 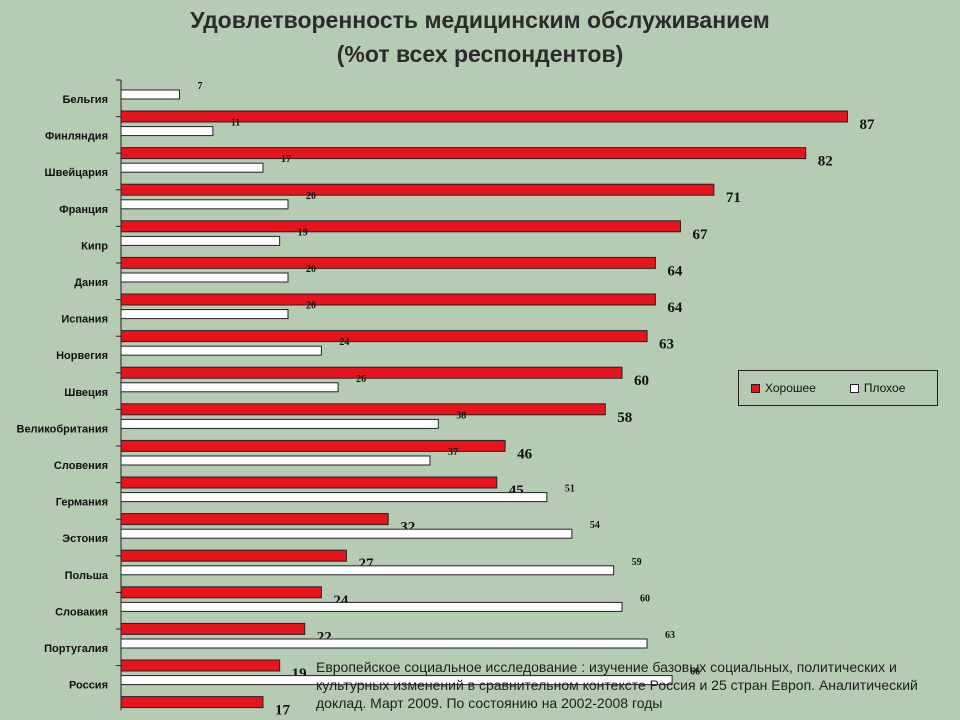 I want to click on data-label-bad: 63, so click(x=670, y=635).